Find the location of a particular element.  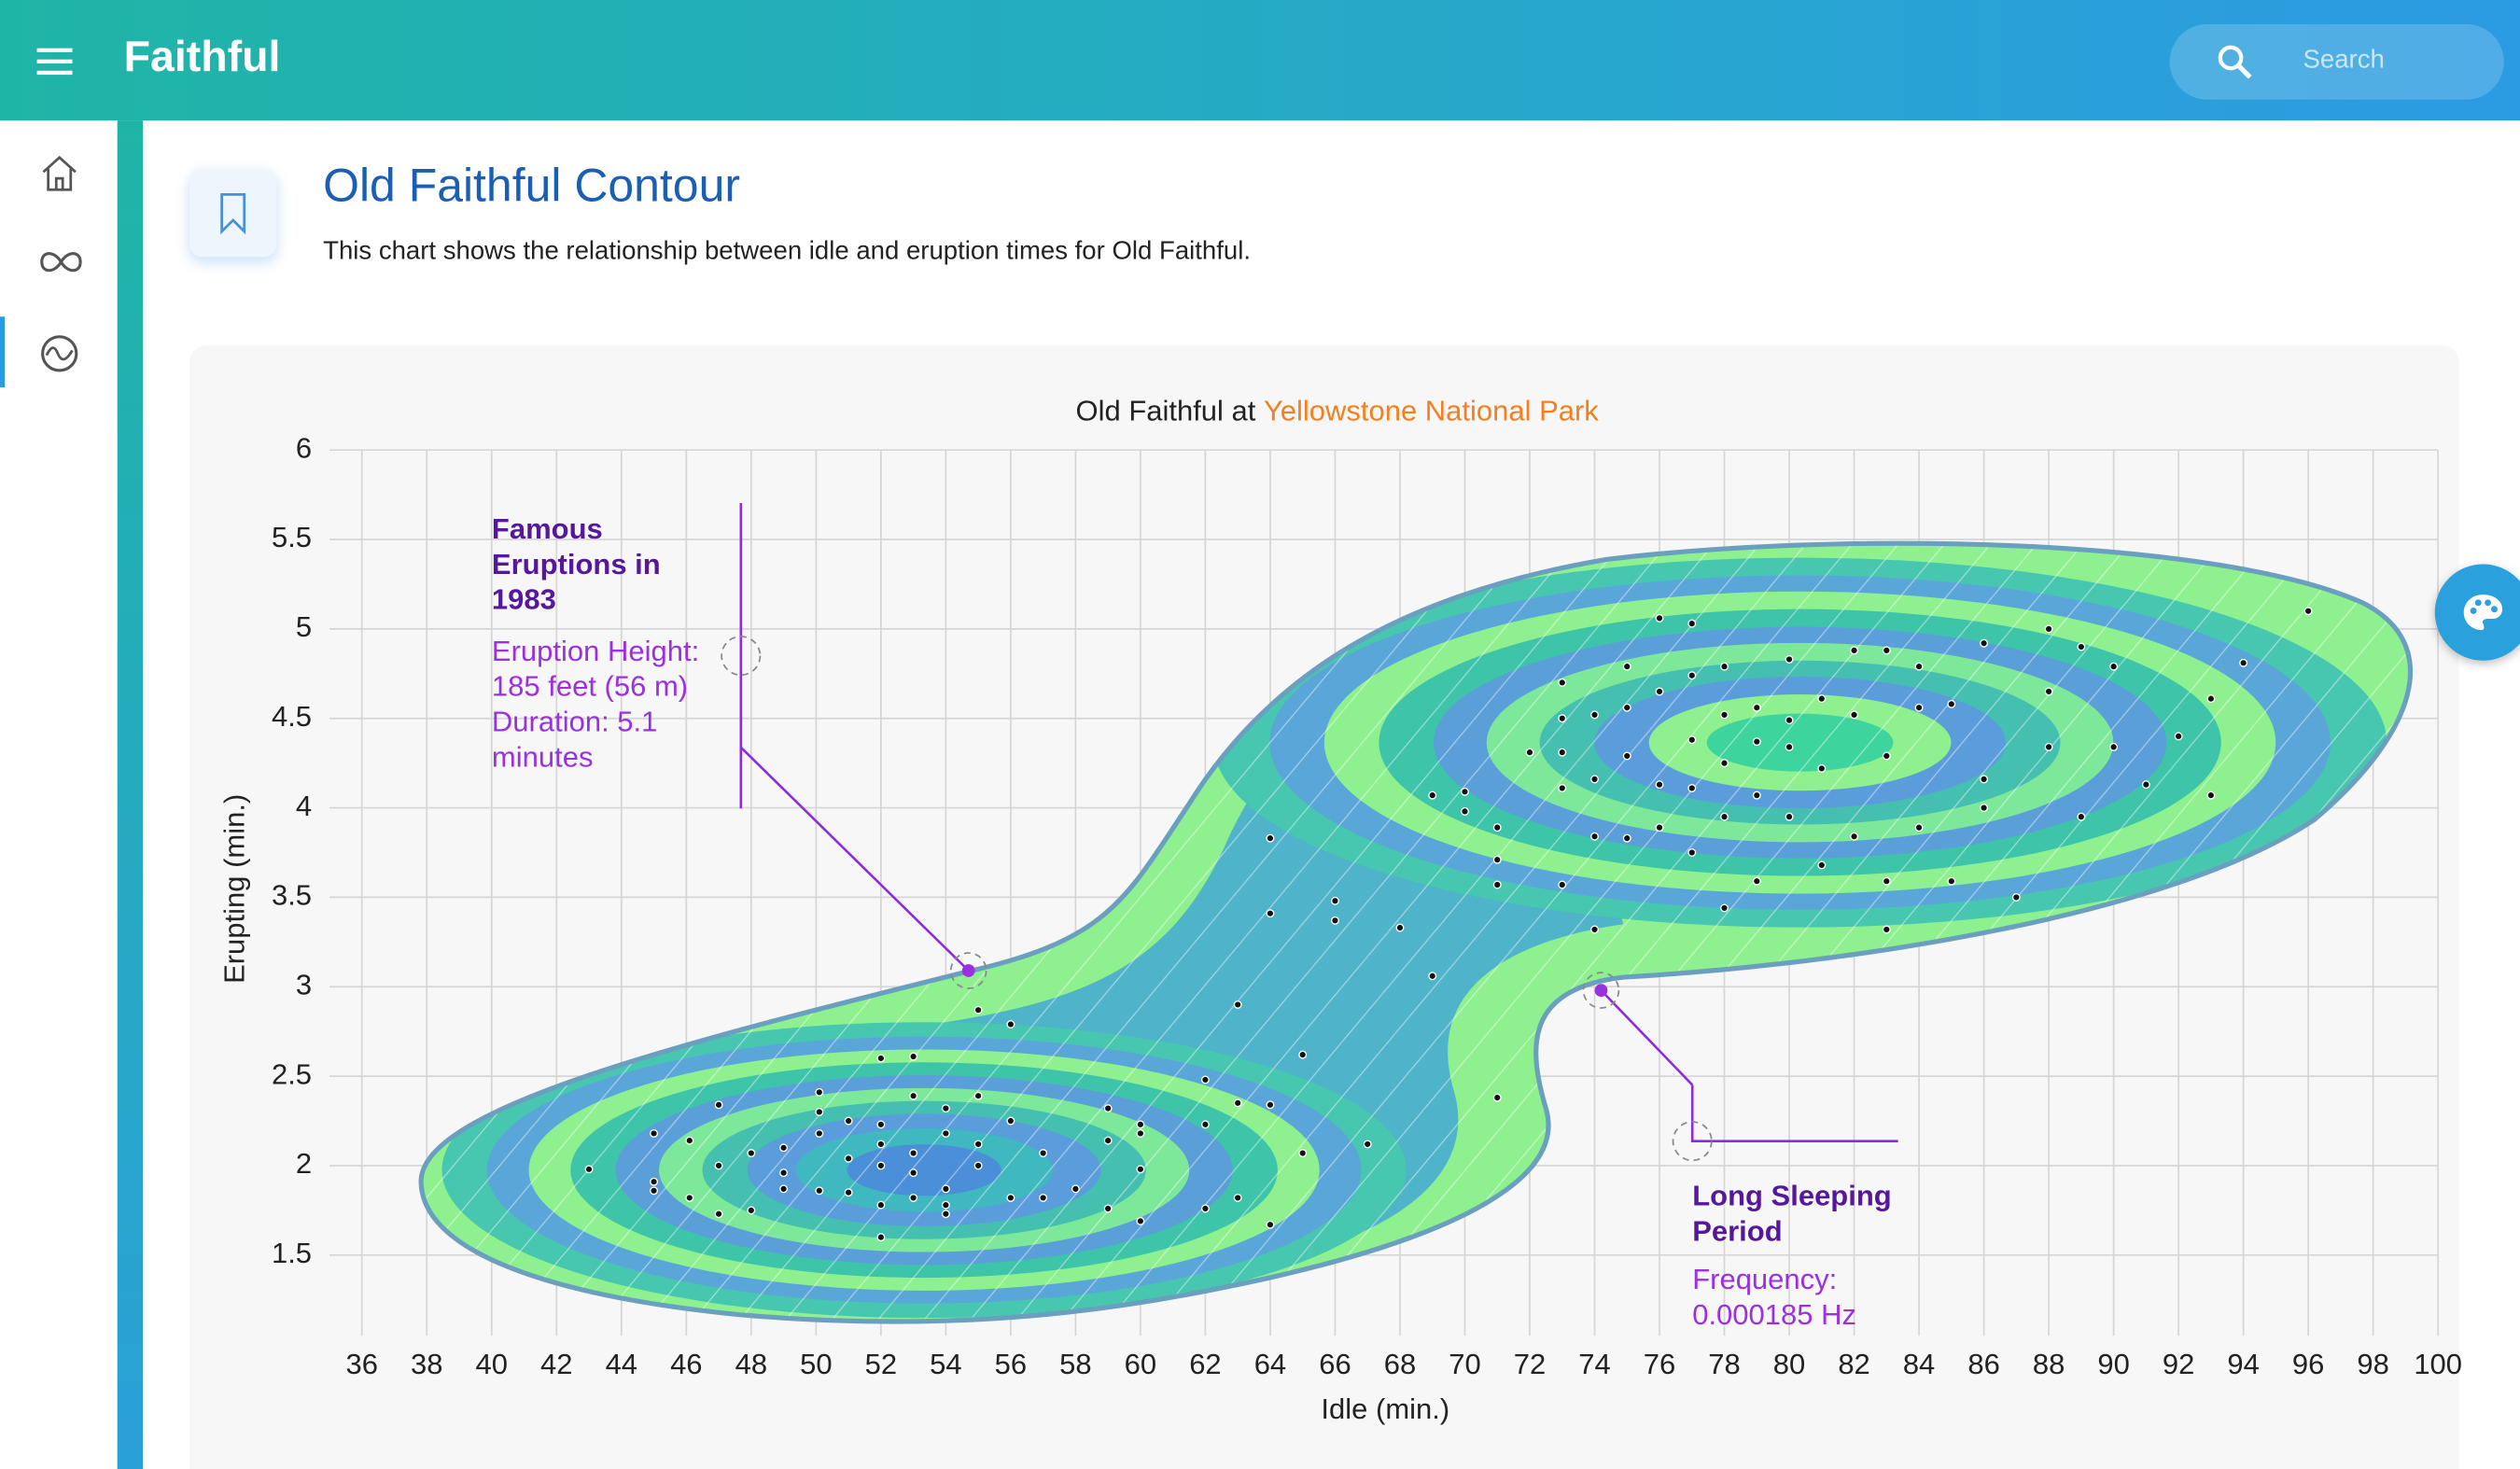

x-tick-label: 78 is located at coordinates (1724, 1364).